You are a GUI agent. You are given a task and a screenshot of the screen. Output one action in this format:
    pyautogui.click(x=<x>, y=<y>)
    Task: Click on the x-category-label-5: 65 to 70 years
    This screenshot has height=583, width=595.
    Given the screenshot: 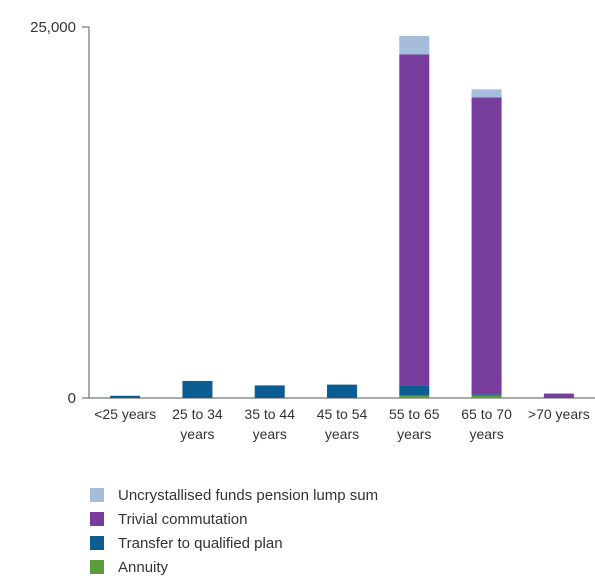 What is the action you would take?
    pyautogui.click(x=486, y=424)
    